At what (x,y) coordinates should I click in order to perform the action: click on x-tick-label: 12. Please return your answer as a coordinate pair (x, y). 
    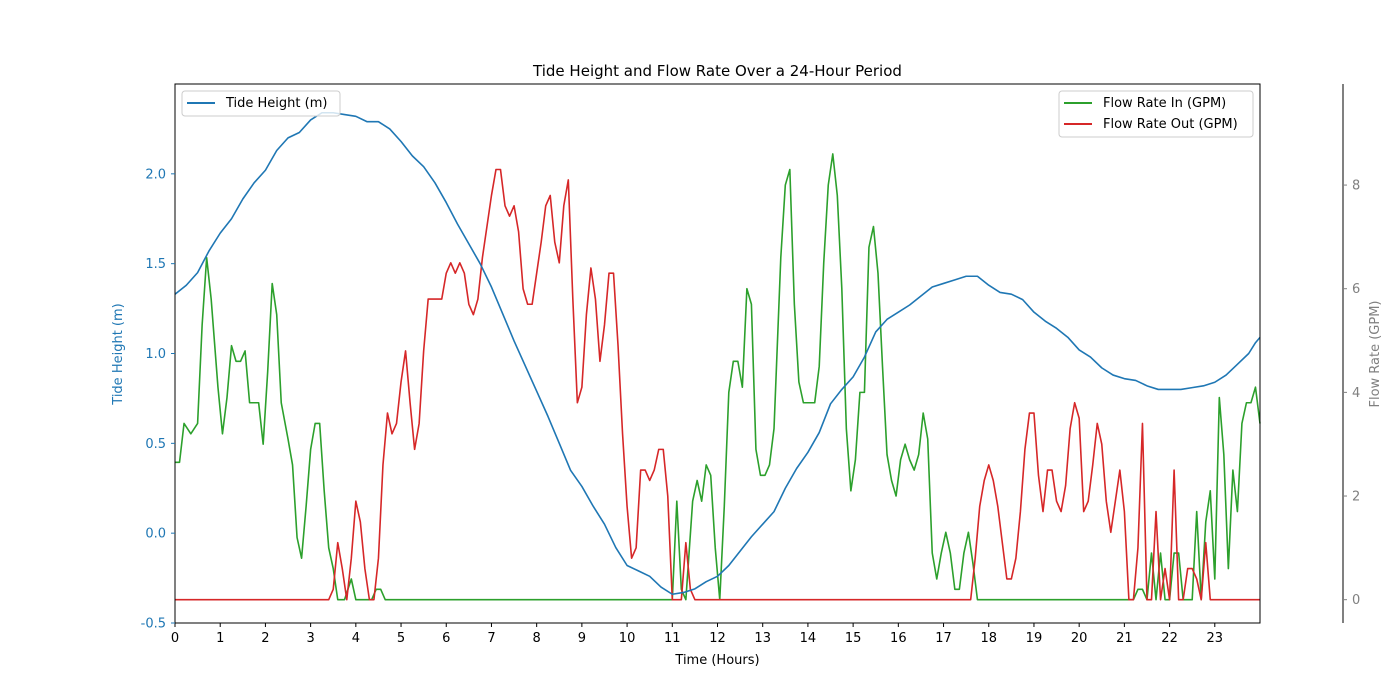
    Looking at the image, I should click on (717, 638).